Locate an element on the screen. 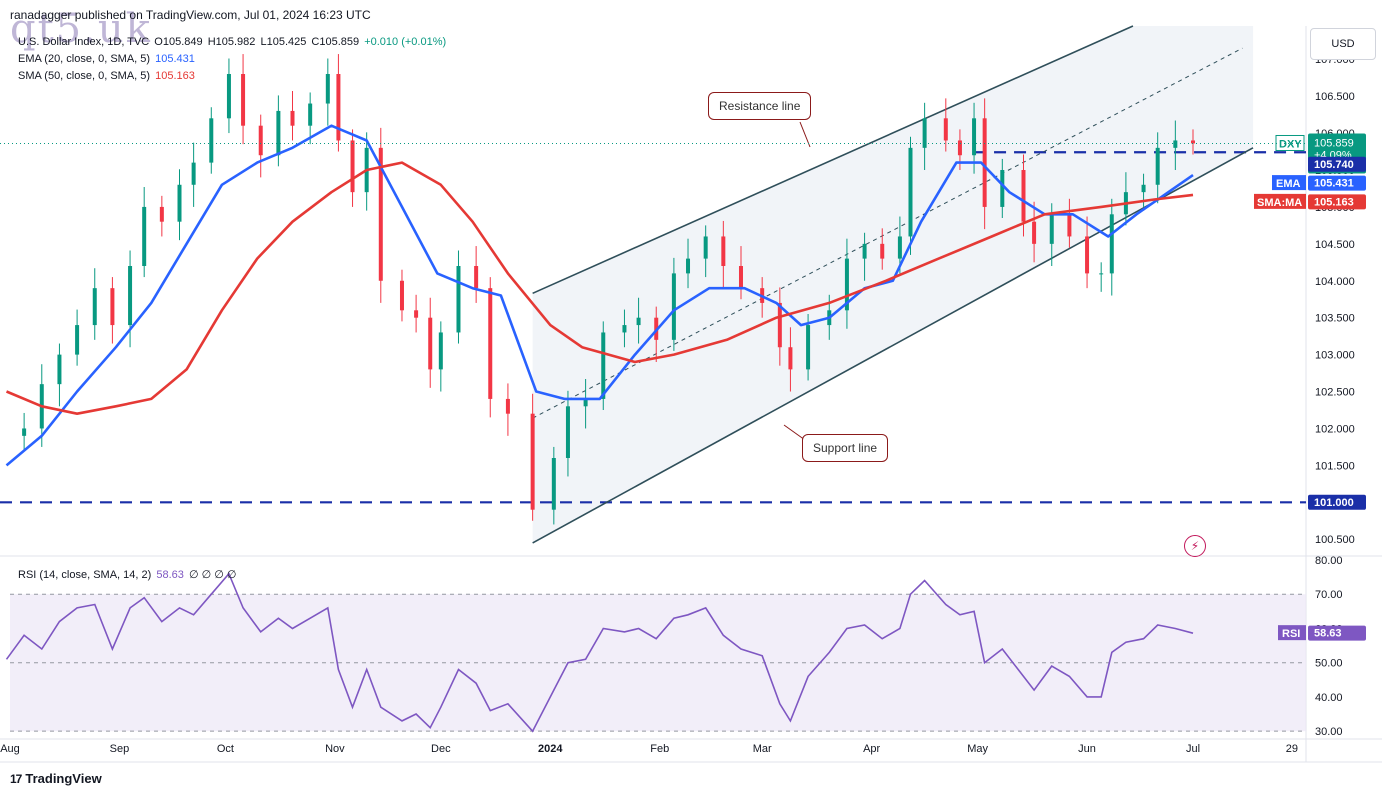 This screenshot has height=798, width=1382. legend-symbol: U.S. Dollar Index, 1D, TVC is located at coordinates (84, 42).